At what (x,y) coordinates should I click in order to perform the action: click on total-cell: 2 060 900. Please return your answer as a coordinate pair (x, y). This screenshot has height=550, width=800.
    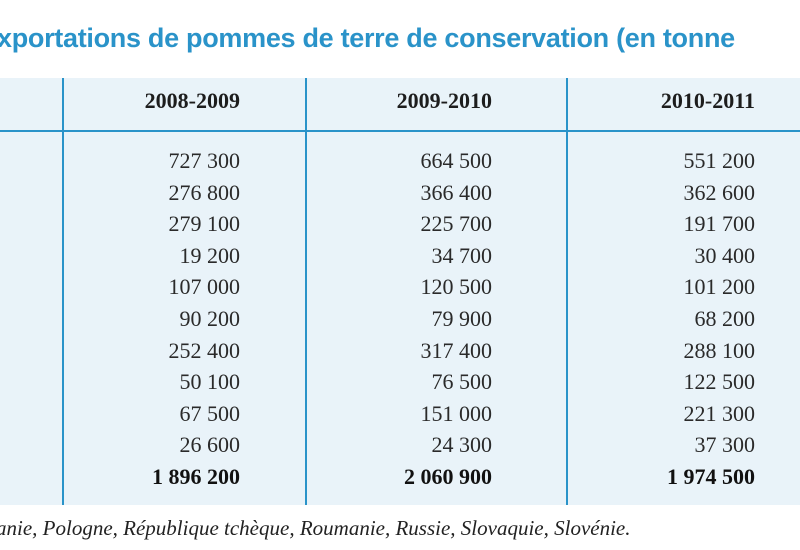
    Looking at the image, I should click on (448, 476).